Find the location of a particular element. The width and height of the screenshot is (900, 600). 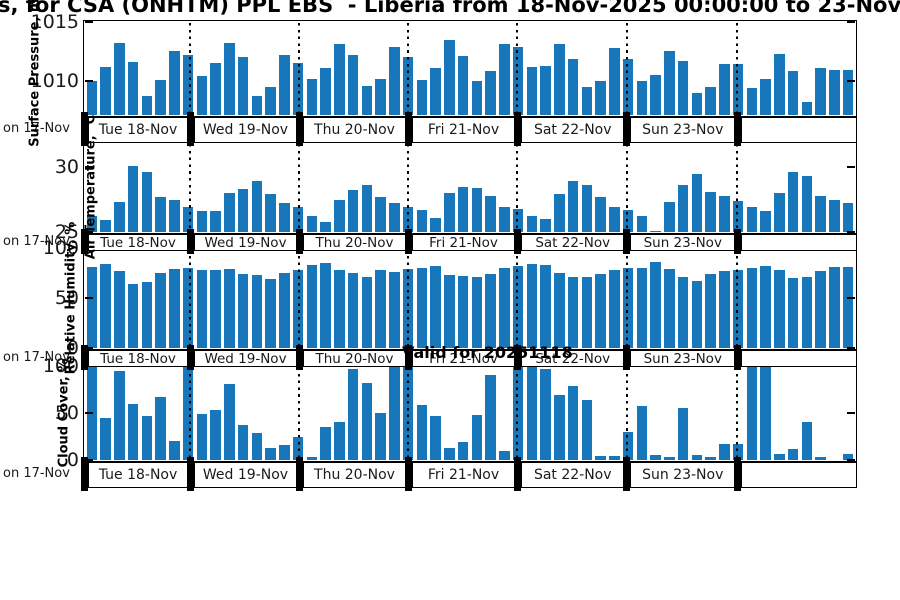

air-temperature-plot-area is located at coordinates (470, 187).